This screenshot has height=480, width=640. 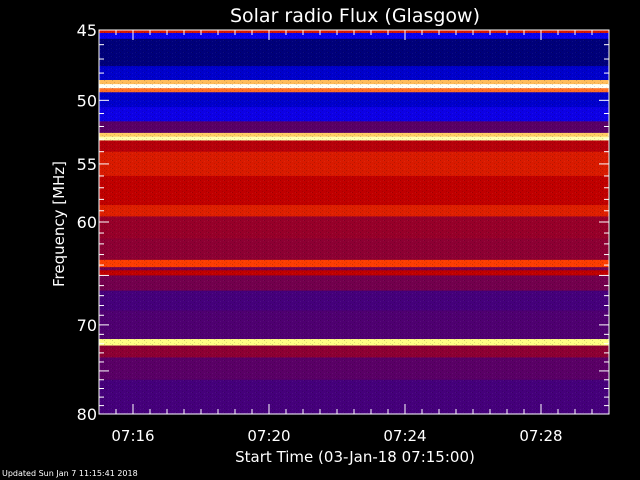 I want to click on x-tick-label: 07:28, so click(x=540, y=436).